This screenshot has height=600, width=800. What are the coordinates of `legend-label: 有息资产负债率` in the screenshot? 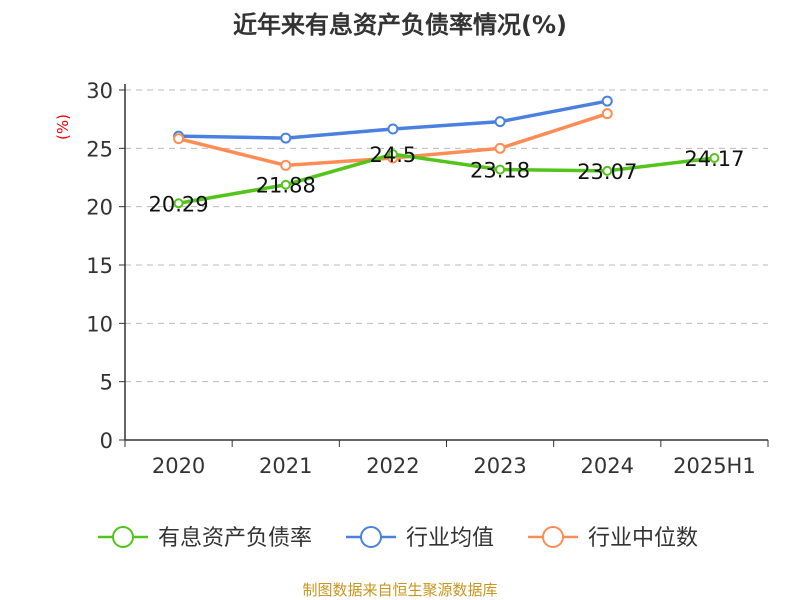 It's located at (235, 538).